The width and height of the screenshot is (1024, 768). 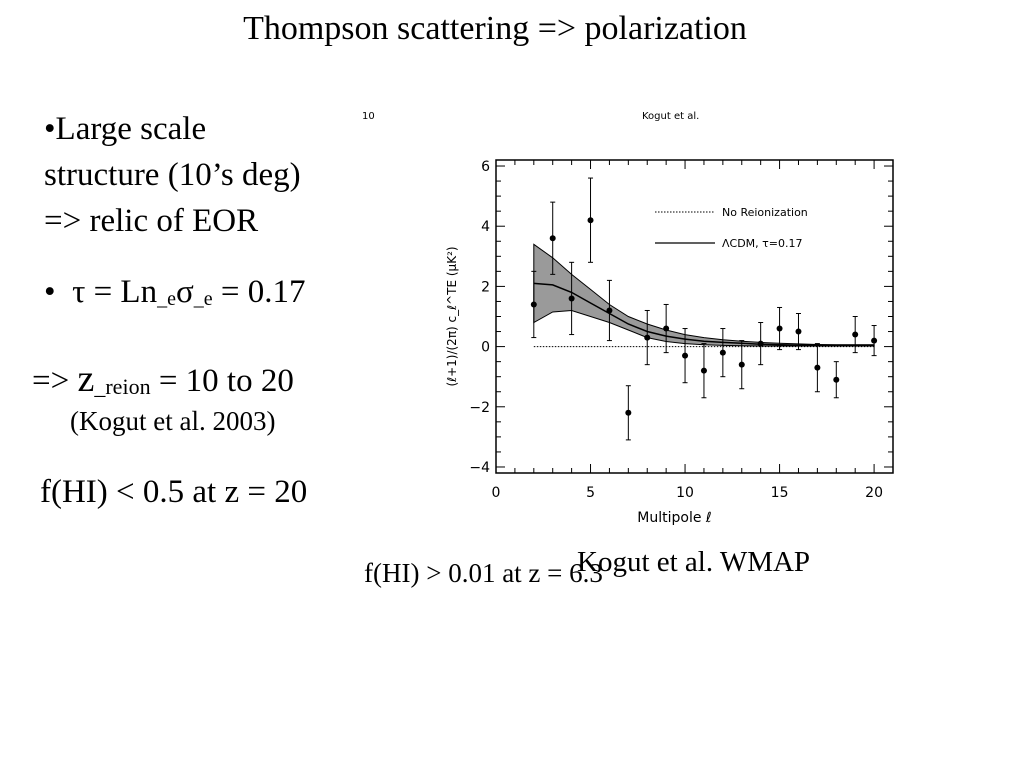 I want to click on fhi-z6-statement: f(HI) > 0.01 at z = 6.3, so click(x=483, y=573).